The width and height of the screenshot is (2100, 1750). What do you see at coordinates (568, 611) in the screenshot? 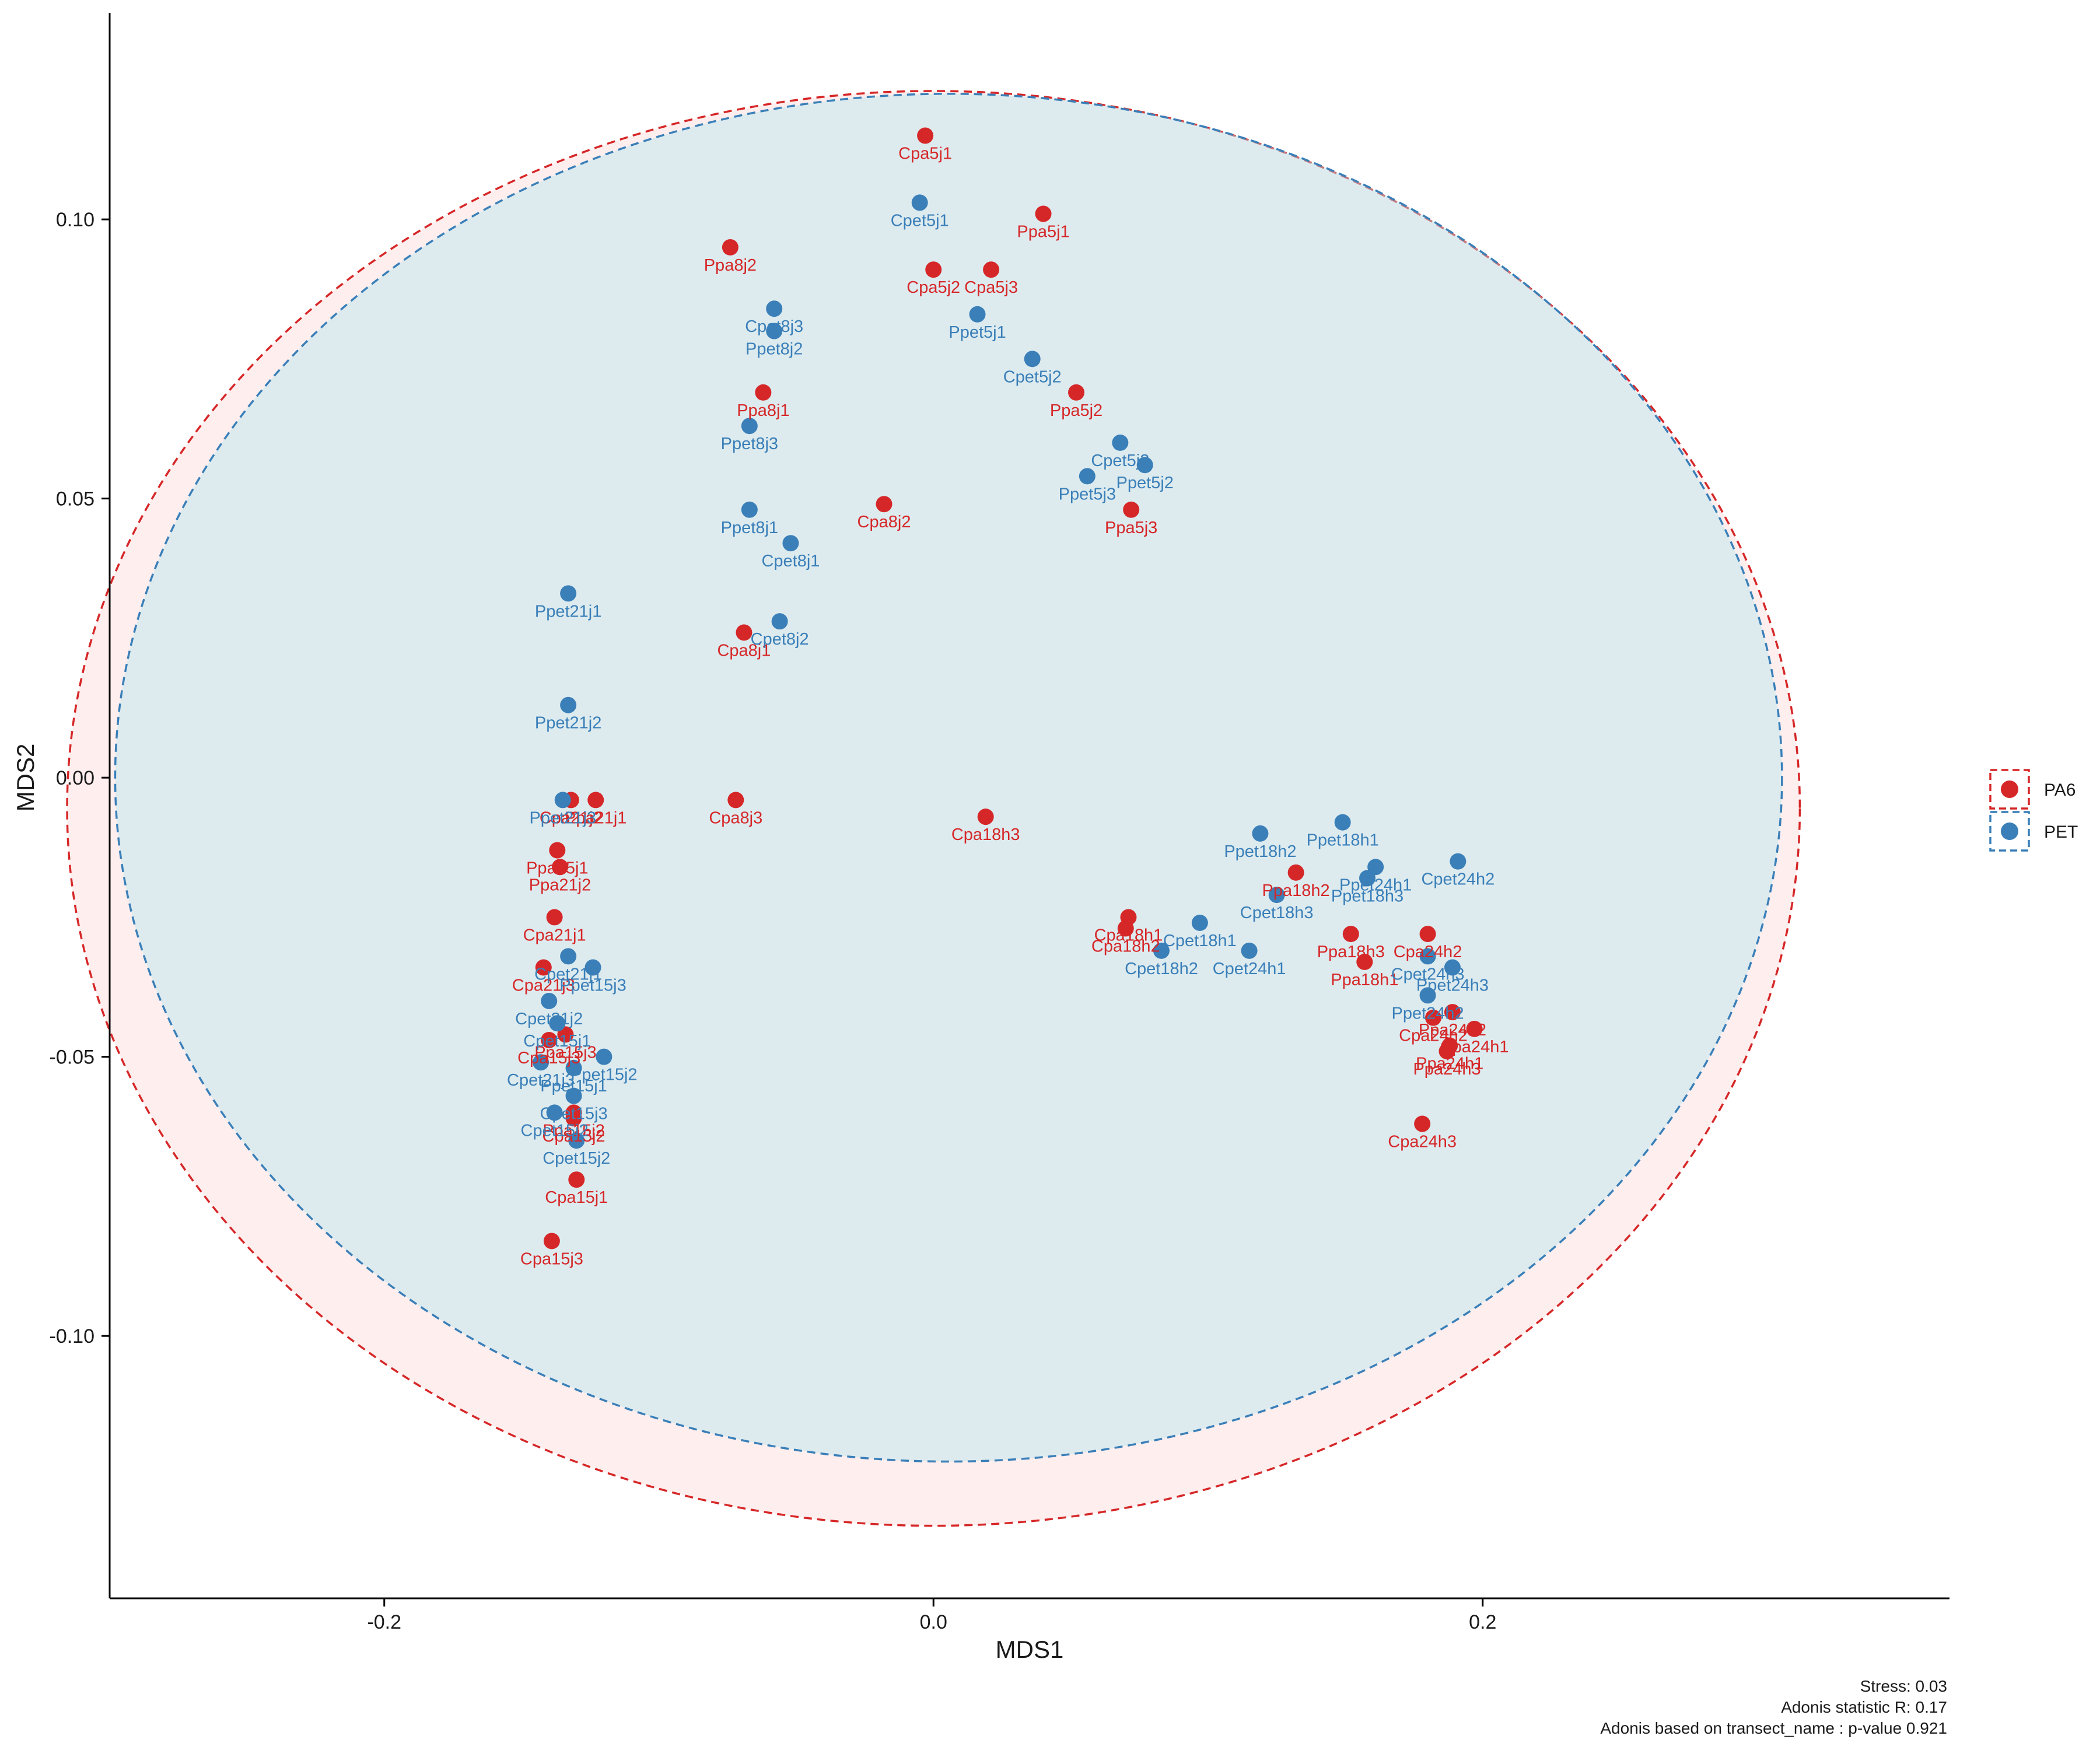
I see `point-label: Ppet21j1` at bounding box center [568, 611].